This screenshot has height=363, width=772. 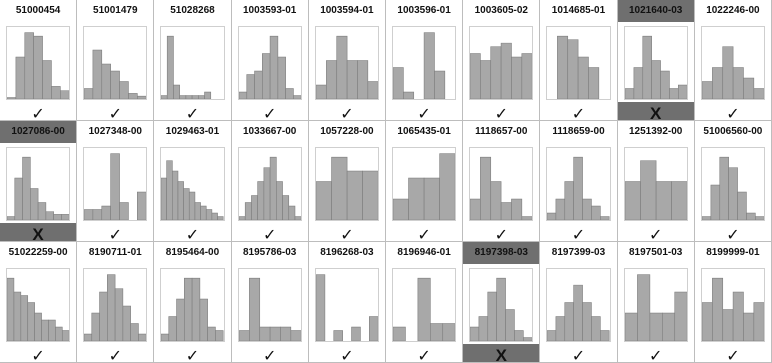 I want to click on histogram-cell: 1065435-01 ✓, so click(x=425, y=181).